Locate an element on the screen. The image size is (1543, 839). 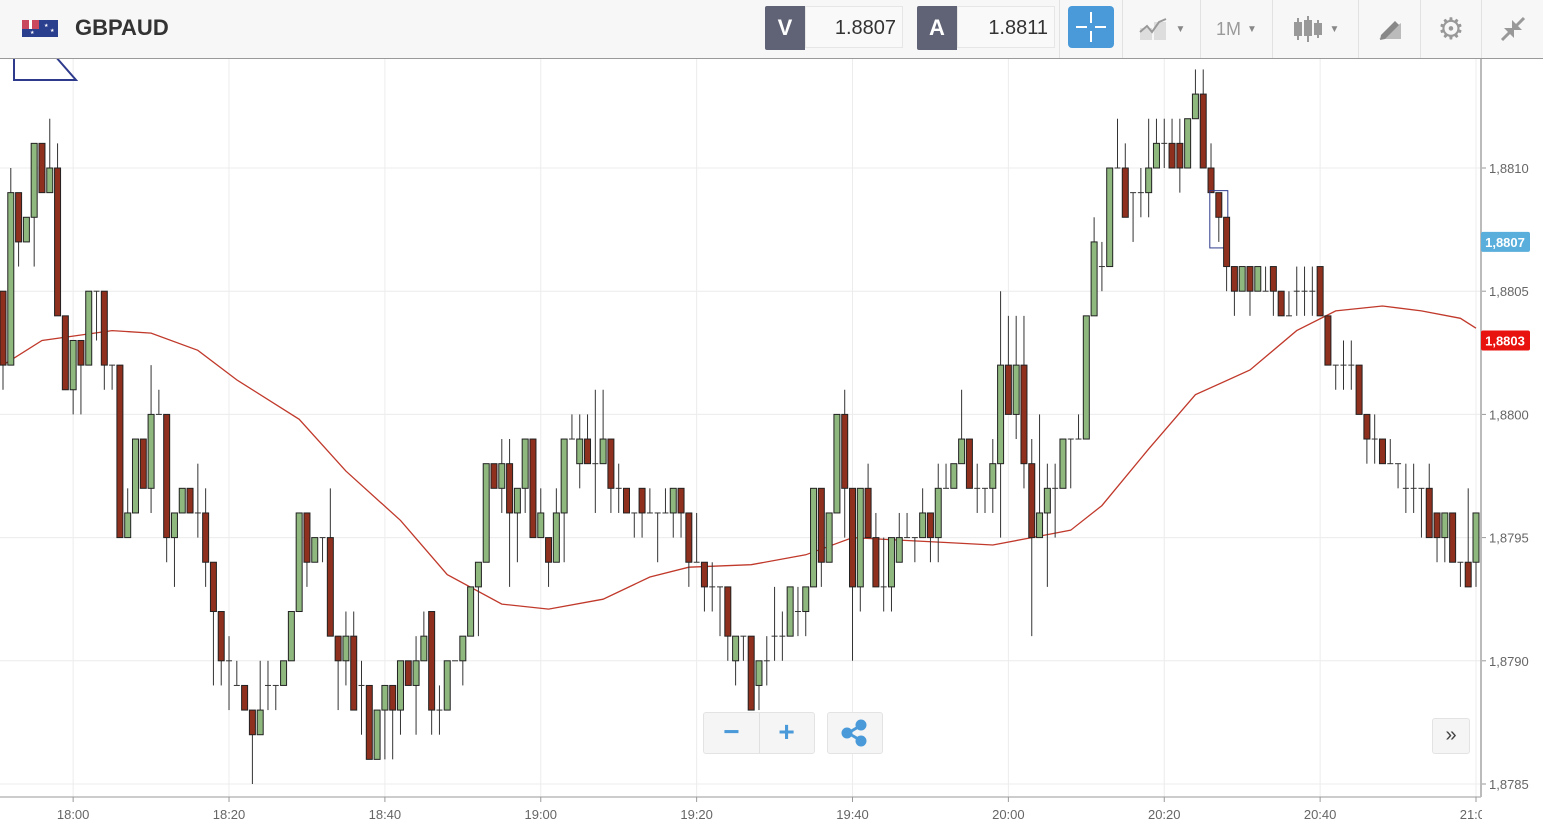
crosshair-button is located at coordinates (1090, 29).